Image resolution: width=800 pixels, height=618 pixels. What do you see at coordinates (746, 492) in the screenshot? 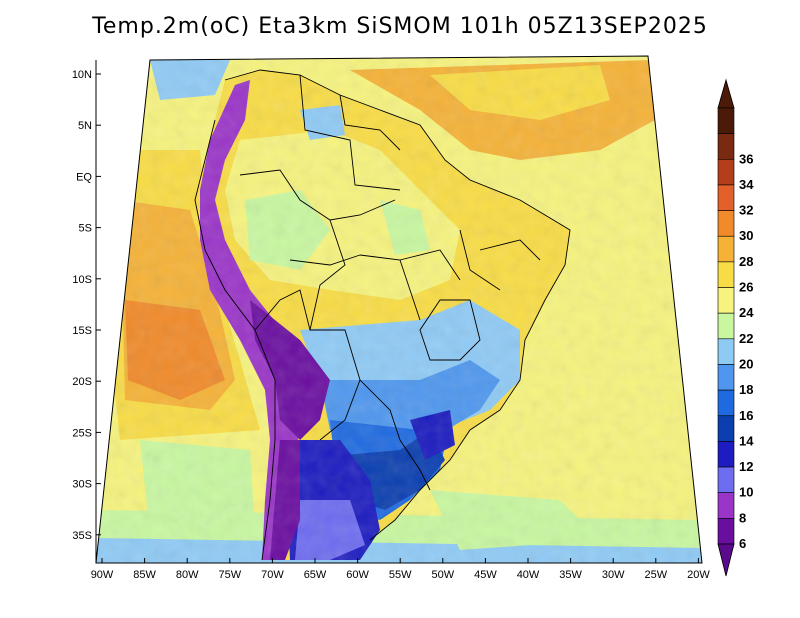
I see `colorbar-label: 10` at bounding box center [746, 492].